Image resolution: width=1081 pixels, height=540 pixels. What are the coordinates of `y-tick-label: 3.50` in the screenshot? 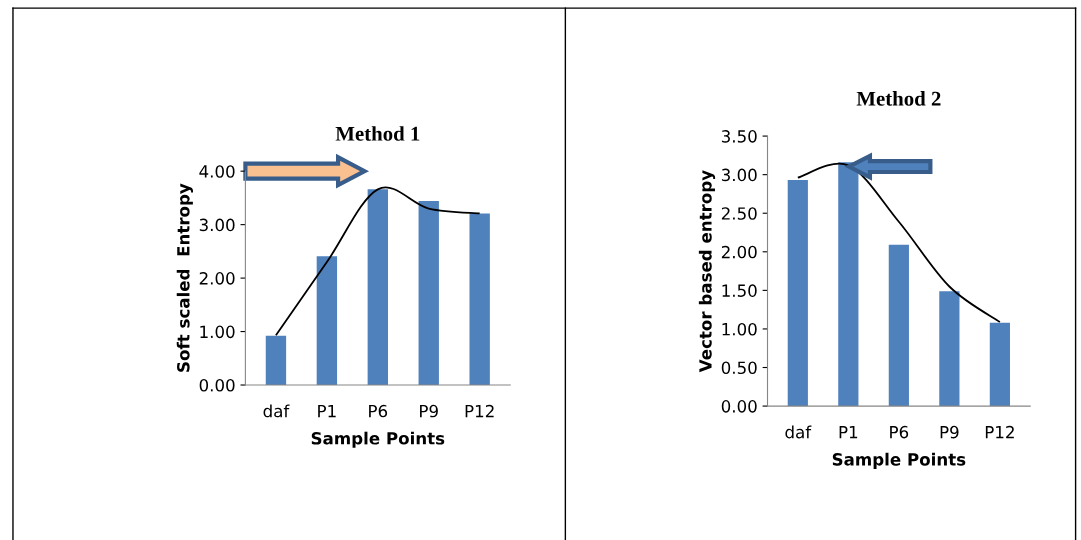 It's located at (739, 136).